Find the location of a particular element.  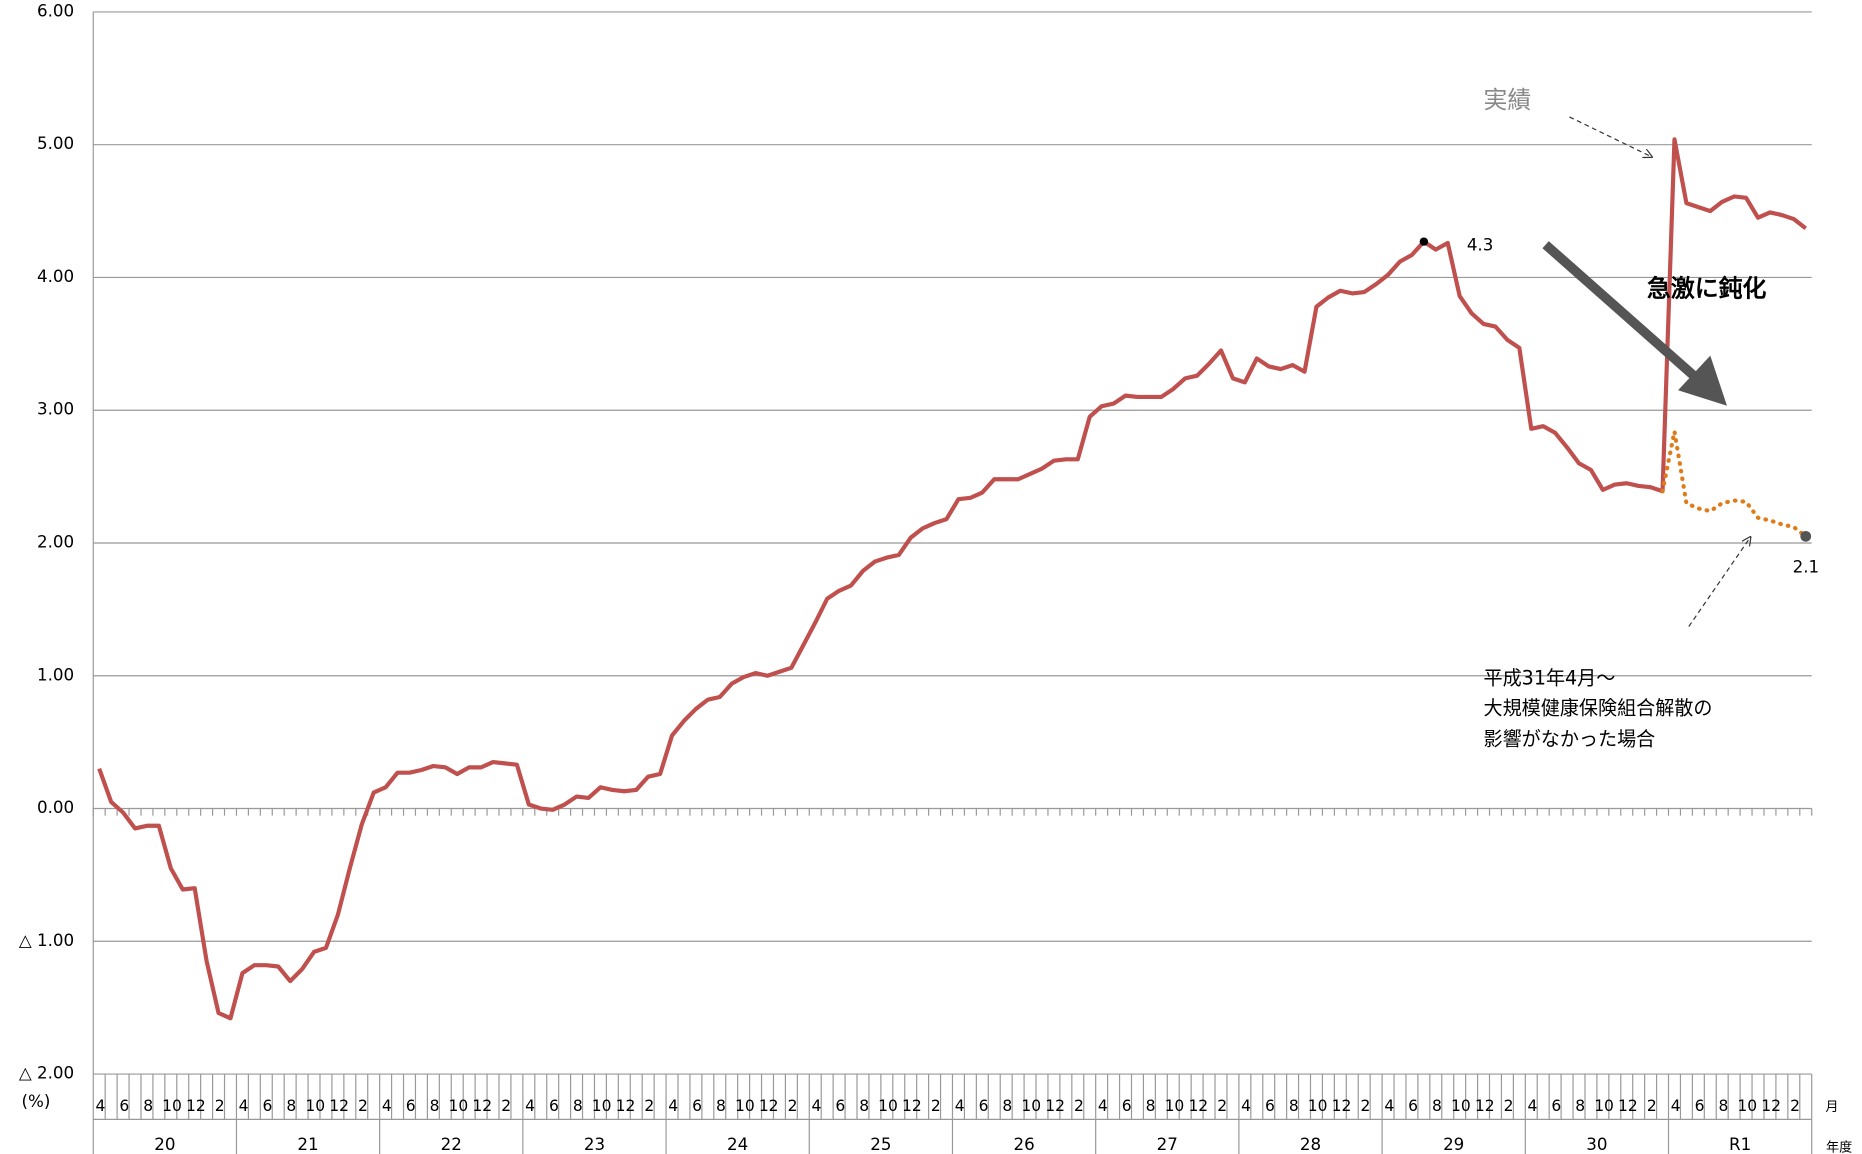

y-tick-label: 0.00 is located at coordinates (55, 807).